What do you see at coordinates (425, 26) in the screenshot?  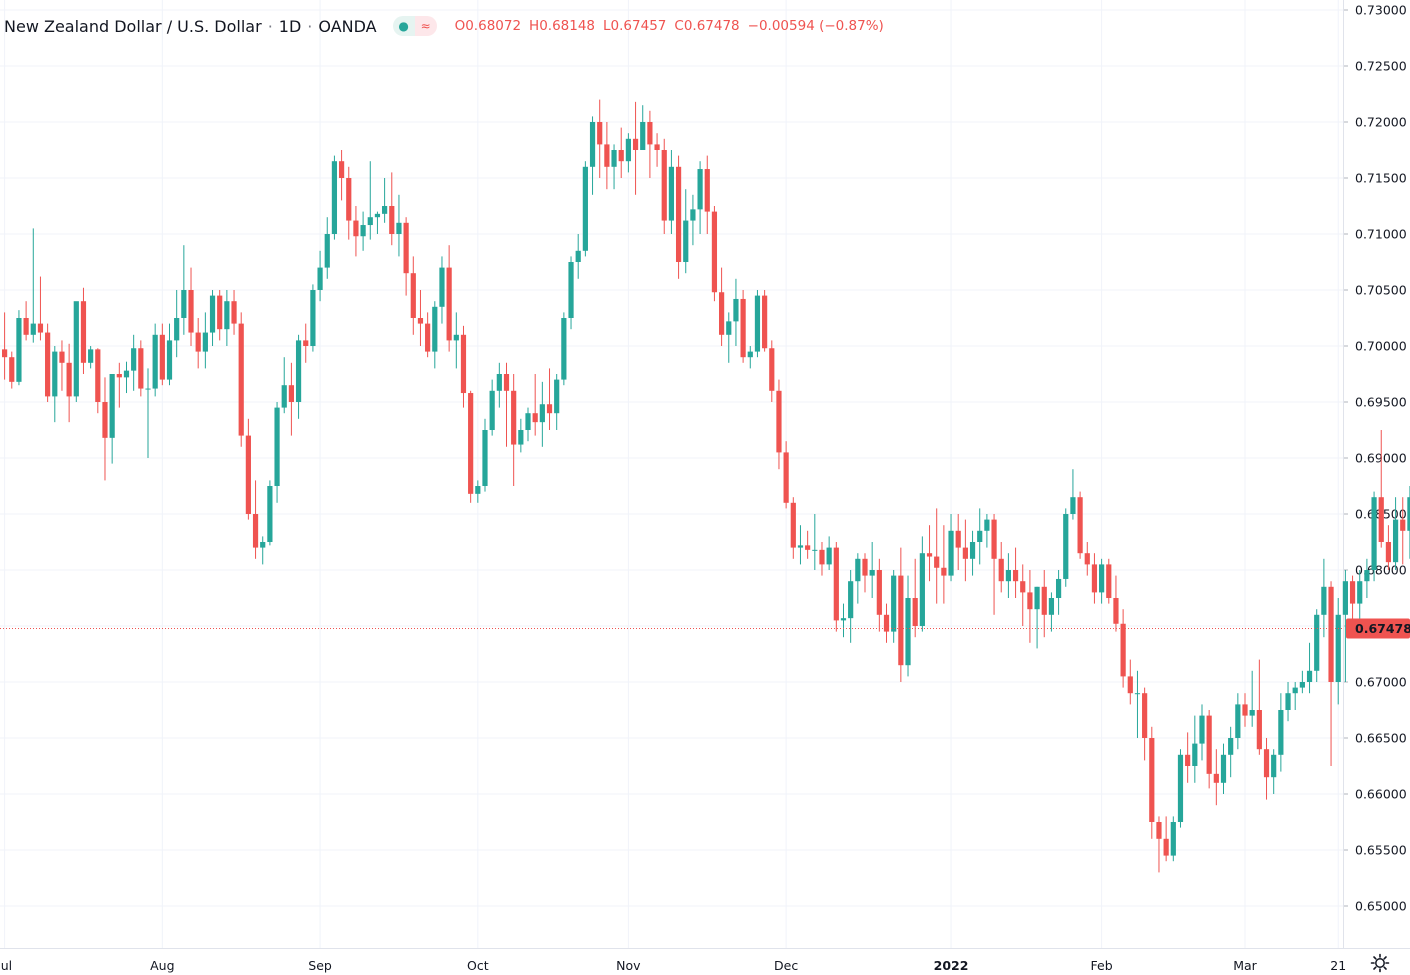 I see `approx-icon: ≈` at bounding box center [425, 26].